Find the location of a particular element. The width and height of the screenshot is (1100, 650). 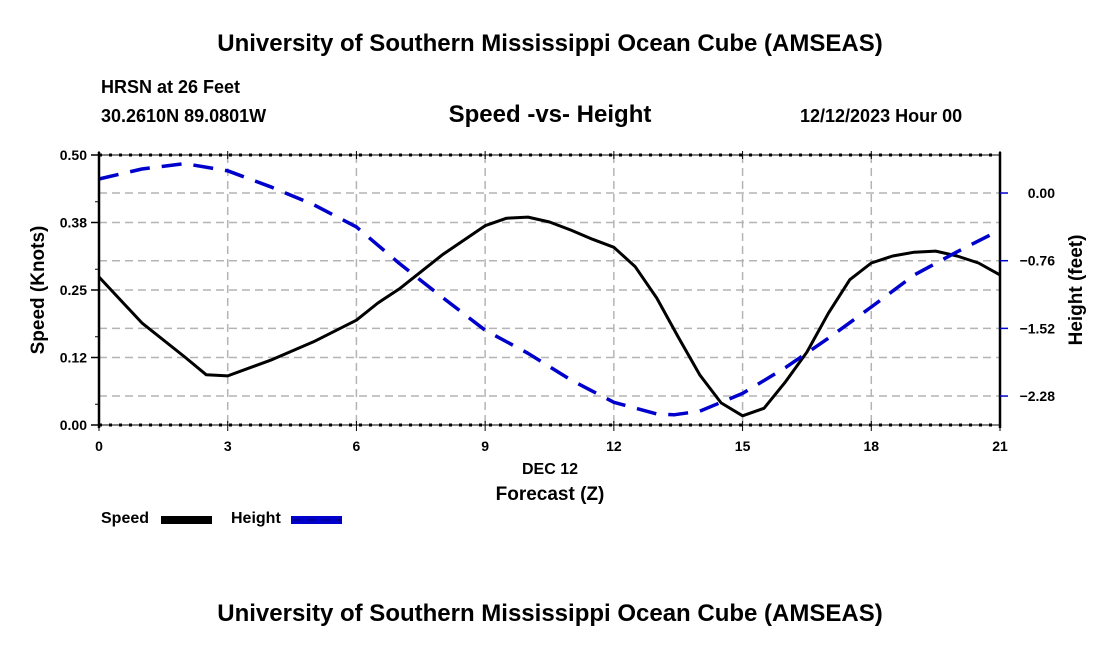

y2-axis-label: Height (feet) is located at coordinates (1076, 290).